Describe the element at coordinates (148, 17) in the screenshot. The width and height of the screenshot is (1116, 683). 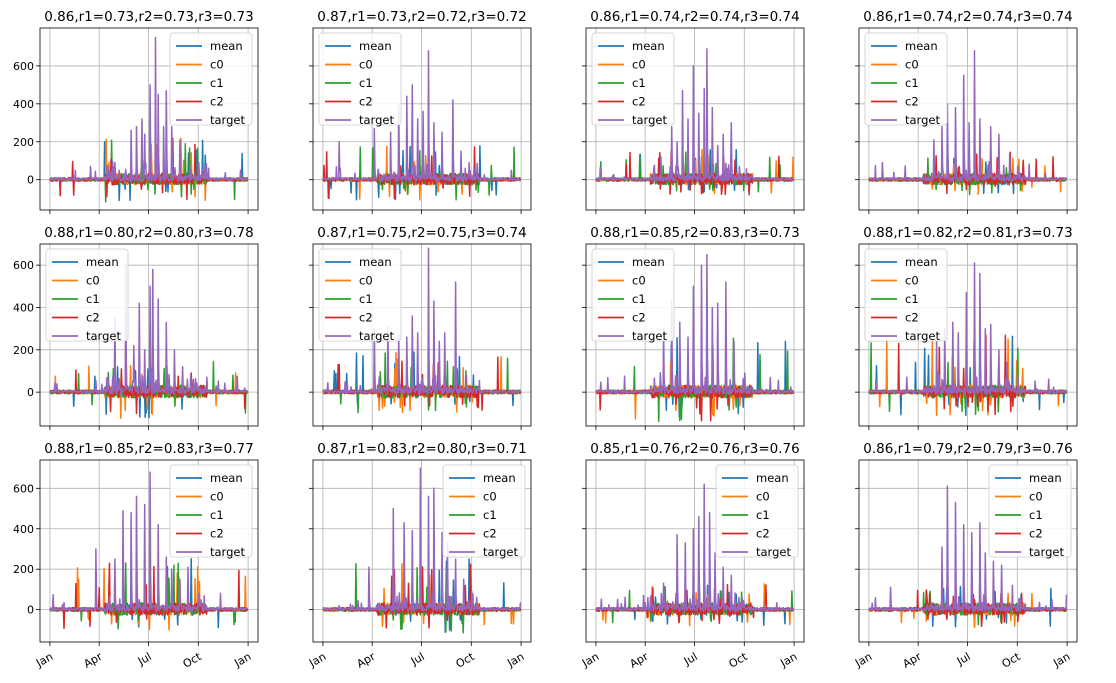
I see `subplot-title: 0.86,r1=0.73,r2=0.73,r3=0.73` at that location.